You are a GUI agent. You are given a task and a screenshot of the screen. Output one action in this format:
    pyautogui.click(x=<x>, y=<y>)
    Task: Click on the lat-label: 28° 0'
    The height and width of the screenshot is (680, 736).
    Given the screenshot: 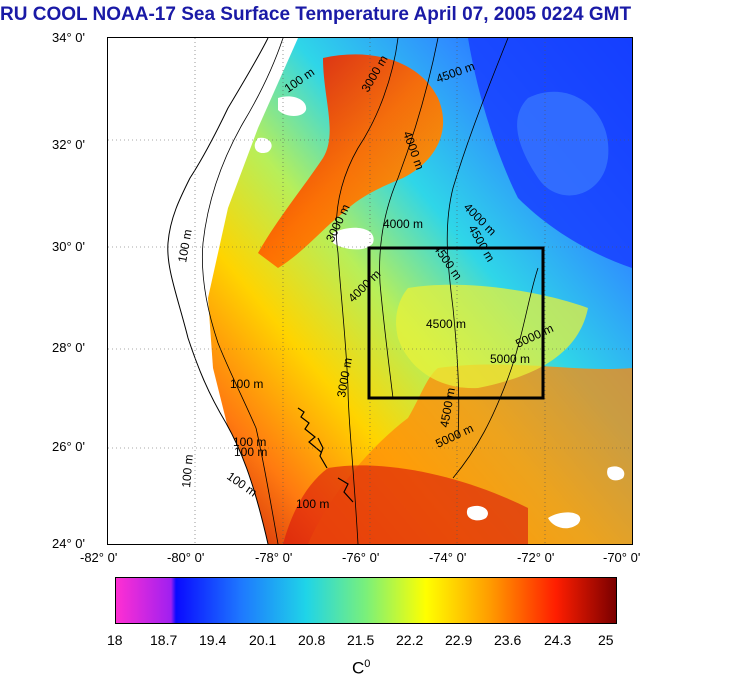 What is the action you would take?
    pyautogui.click(x=68, y=347)
    